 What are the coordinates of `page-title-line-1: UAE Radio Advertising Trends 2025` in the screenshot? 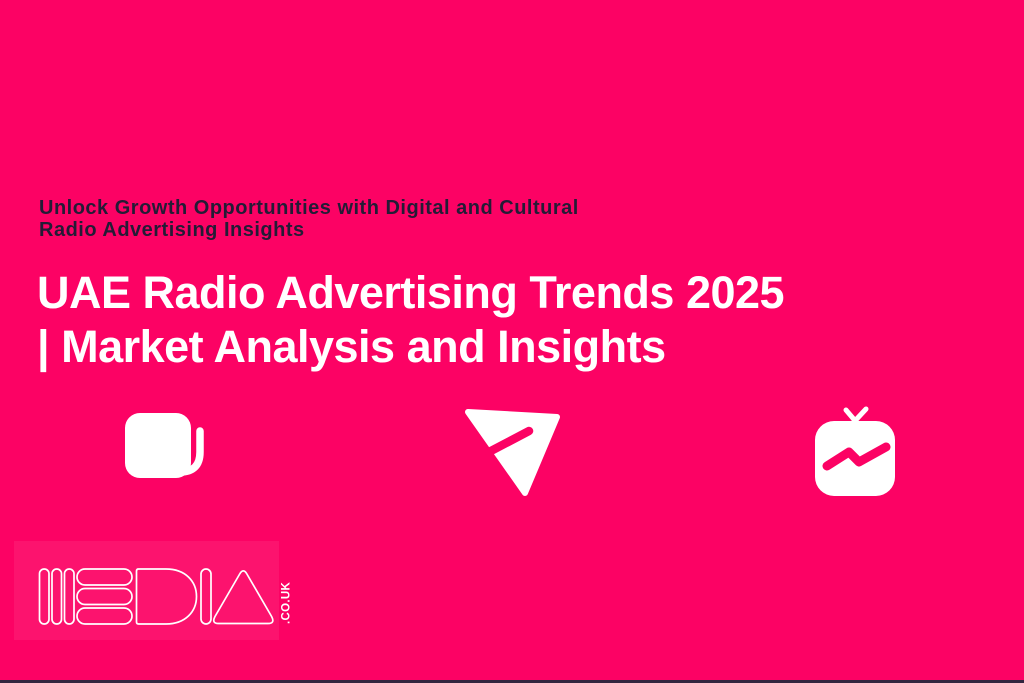 It's located at (411, 292).